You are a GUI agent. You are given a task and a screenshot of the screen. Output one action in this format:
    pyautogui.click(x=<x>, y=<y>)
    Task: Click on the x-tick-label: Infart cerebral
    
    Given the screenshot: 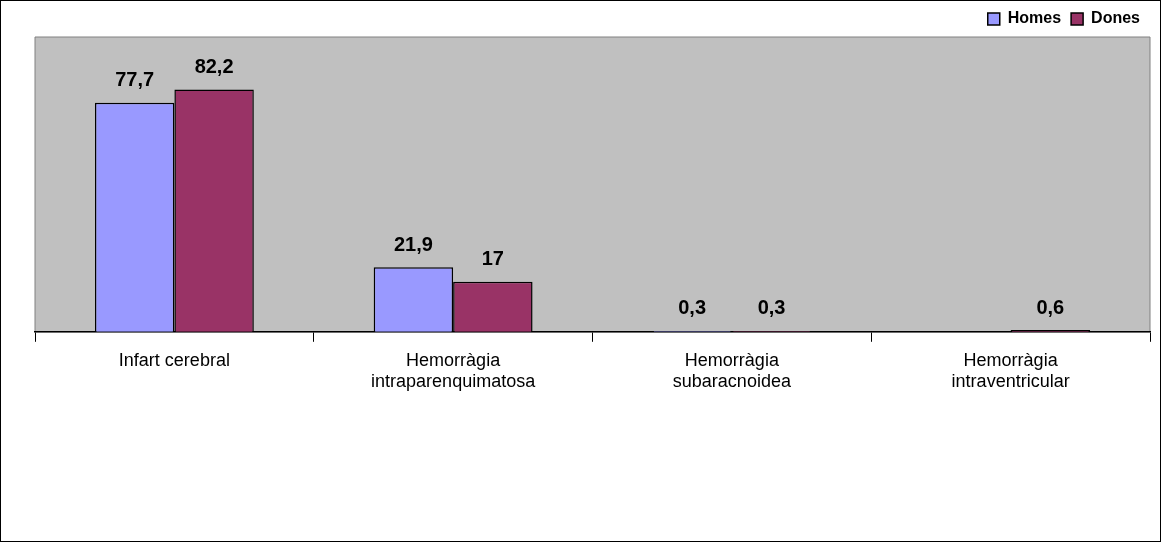 What is the action you would take?
    pyautogui.click(x=174, y=359)
    